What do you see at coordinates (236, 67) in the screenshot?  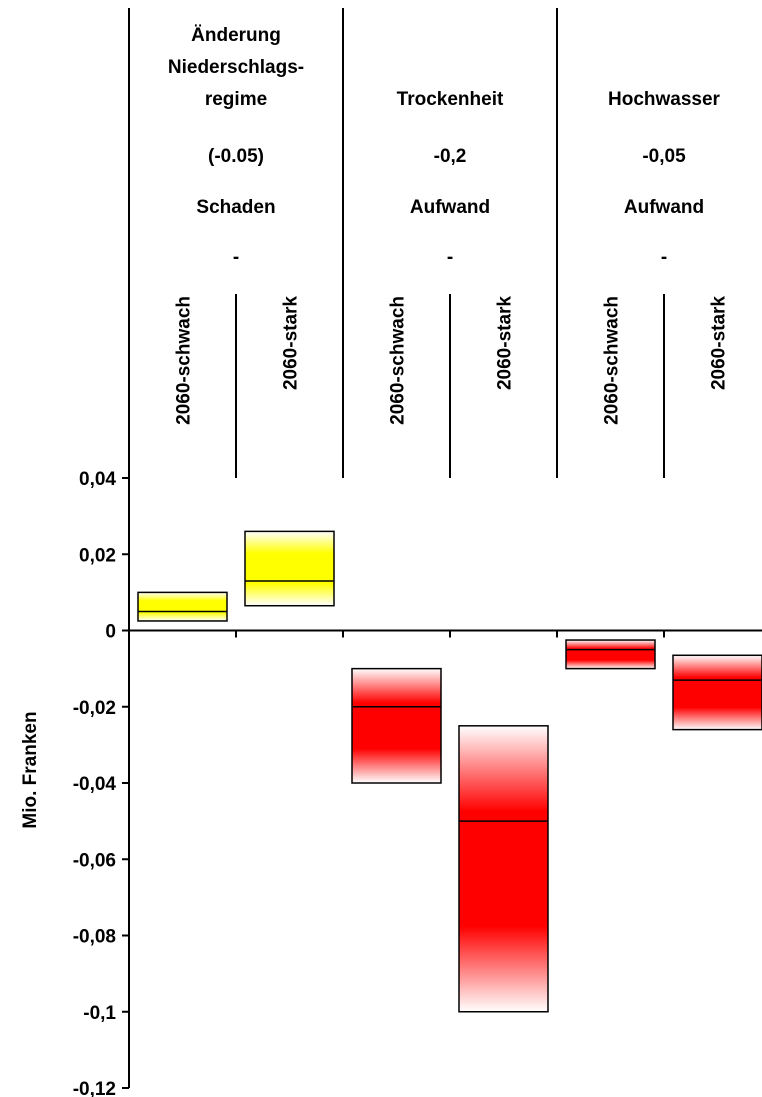 I see `group-title: Niederschlags-` at bounding box center [236, 67].